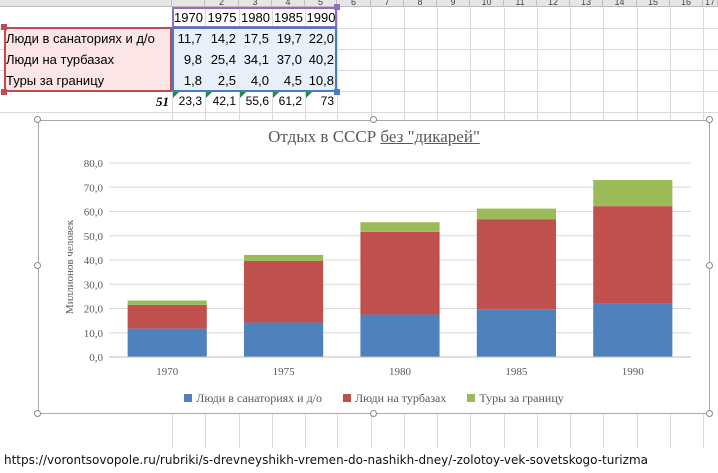 This screenshot has width=718, height=473. What do you see at coordinates (487, 3) in the screenshot?
I see `column-header: 10` at bounding box center [487, 3].